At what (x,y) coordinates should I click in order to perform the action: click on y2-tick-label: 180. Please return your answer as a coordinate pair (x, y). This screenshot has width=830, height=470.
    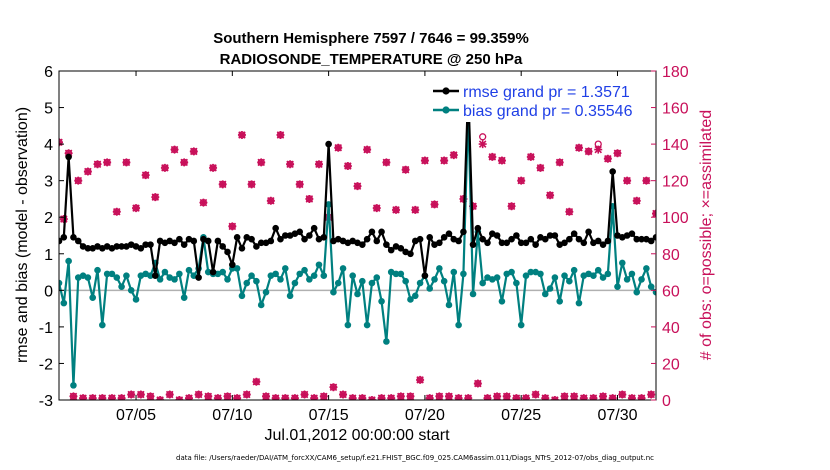
    Looking at the image, I should click on (675, 72).